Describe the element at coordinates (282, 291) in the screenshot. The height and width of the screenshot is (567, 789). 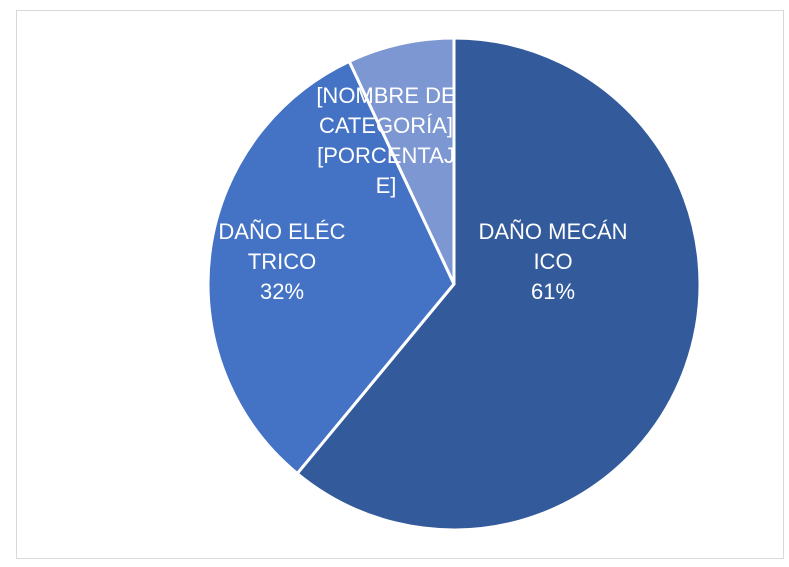
I see `slice-label-percent: 32%` at that location.